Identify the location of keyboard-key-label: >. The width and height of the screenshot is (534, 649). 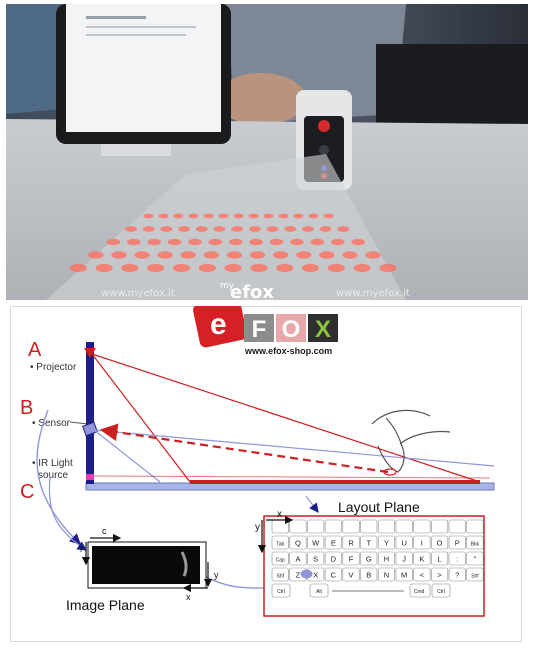
(439, 575).